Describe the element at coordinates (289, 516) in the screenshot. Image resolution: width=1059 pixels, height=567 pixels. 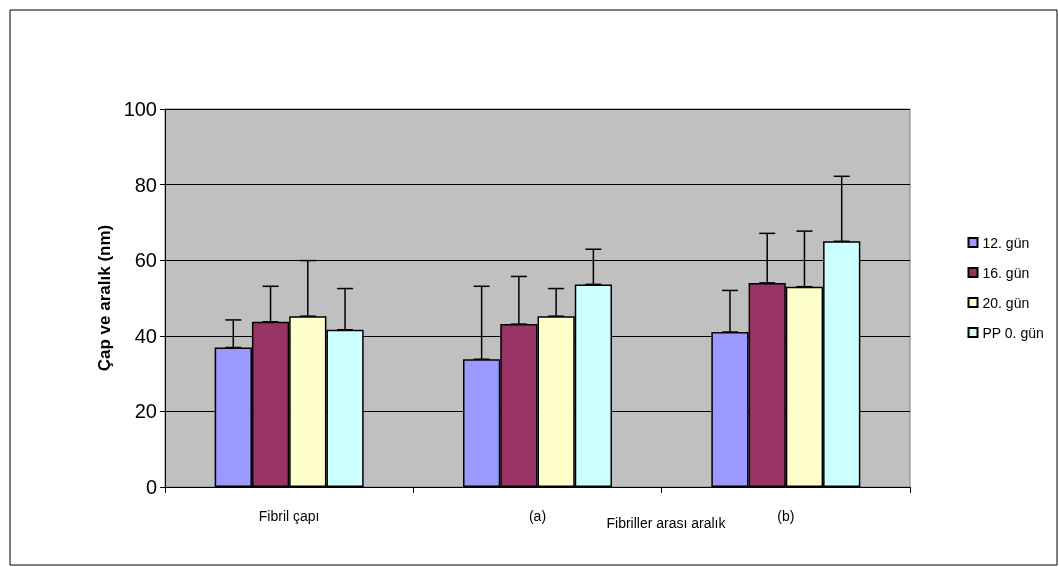
I see `x-tick-label: Fibril çapı` at that location.